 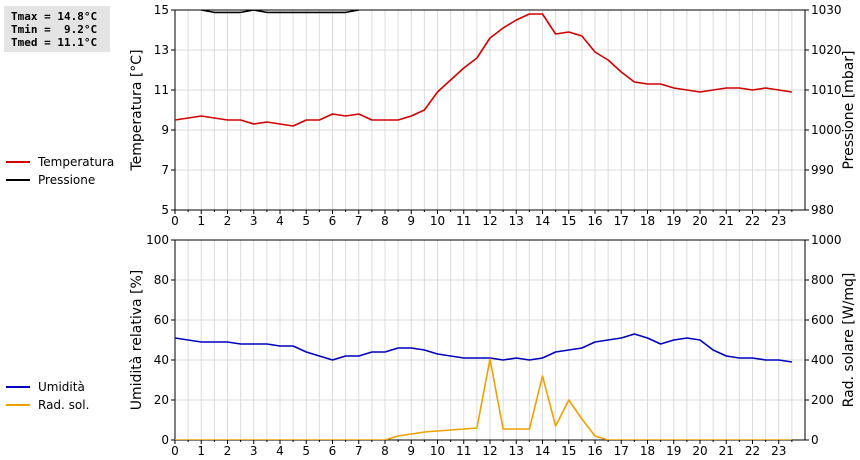 What do you see at coordinates (849, 109) in the screenshot?
I see `y2-axis-label: Pressione [mbar]` at bounding box center [849, 109].